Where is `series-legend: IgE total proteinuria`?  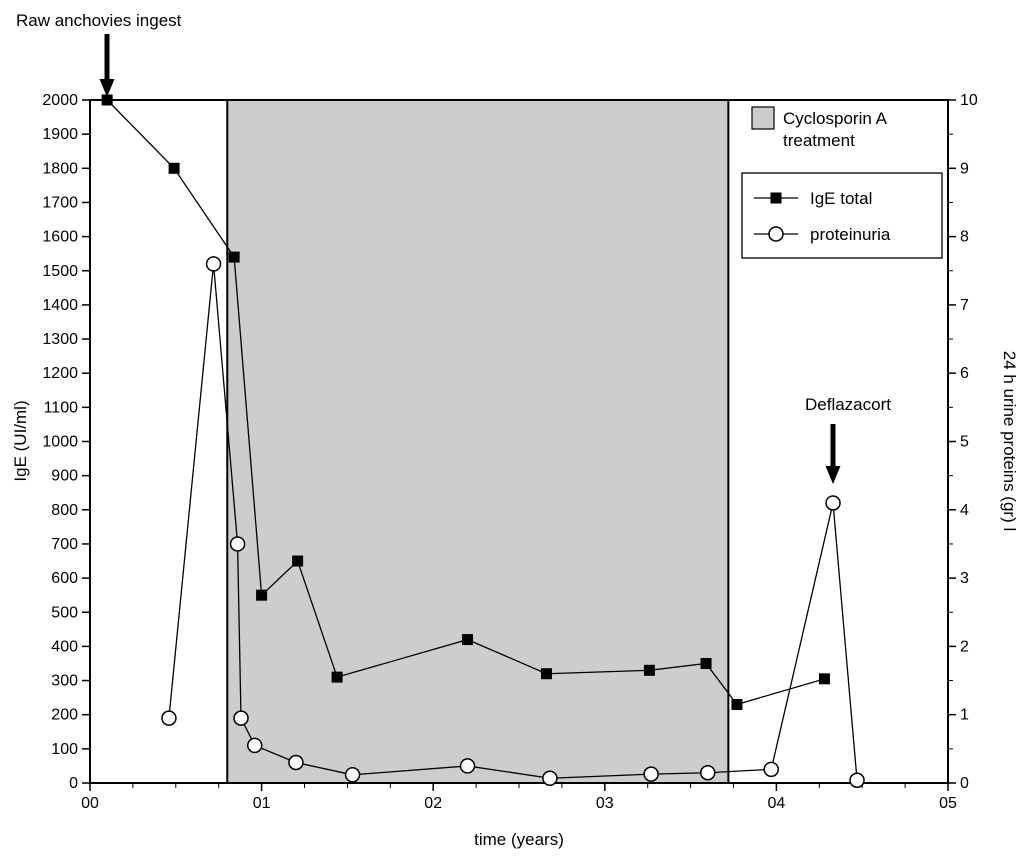
series-legend: IgE total proteinuria is located at coordinates (842, 215).